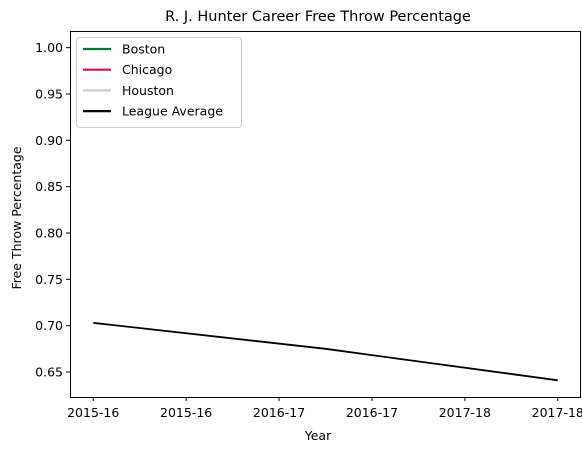  I want to click on series-line-league-average, so click(325, 351).